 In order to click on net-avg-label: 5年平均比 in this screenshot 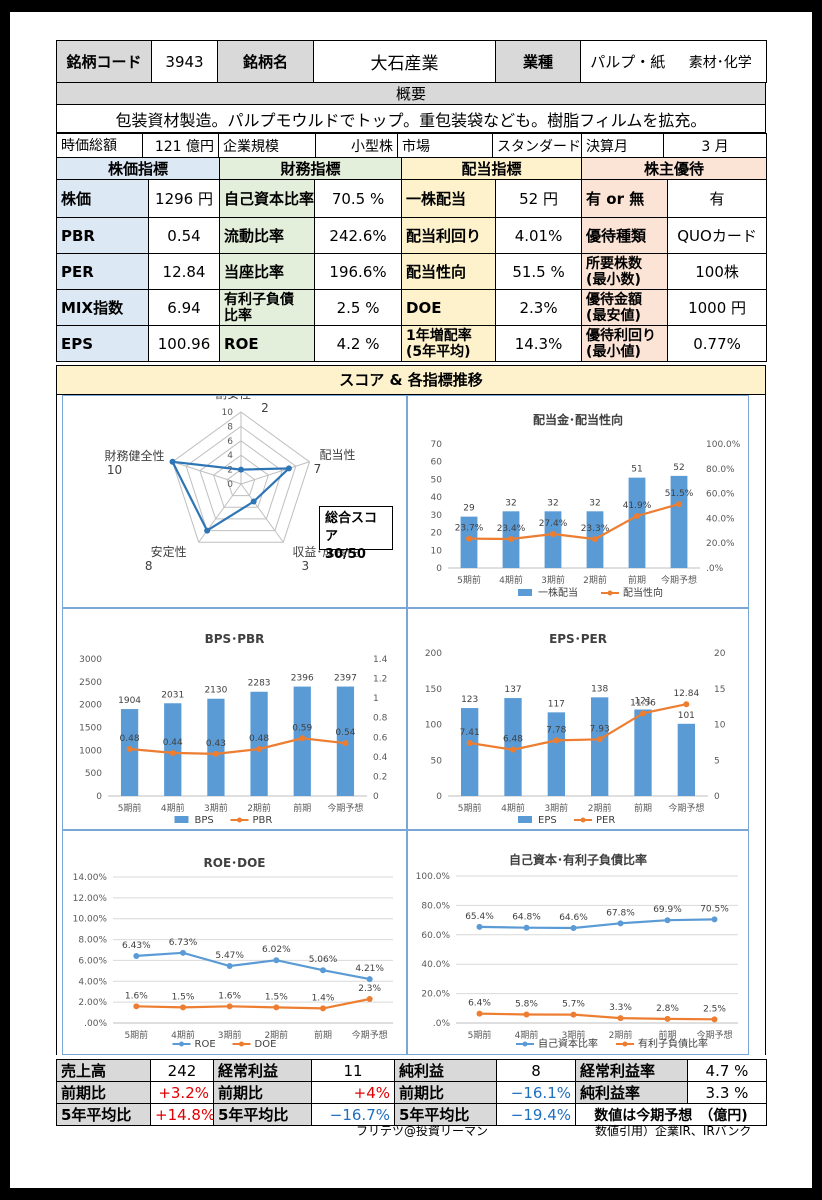, I will do `click(445, 1114)`.